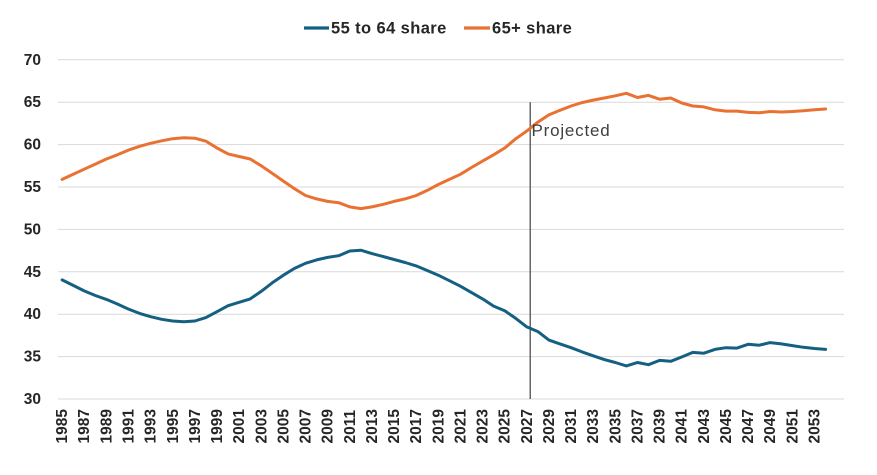 Image resolution: width=877 pixels, height=475 pixels. I want to click on svg-text: 1991, so click(128, 426).